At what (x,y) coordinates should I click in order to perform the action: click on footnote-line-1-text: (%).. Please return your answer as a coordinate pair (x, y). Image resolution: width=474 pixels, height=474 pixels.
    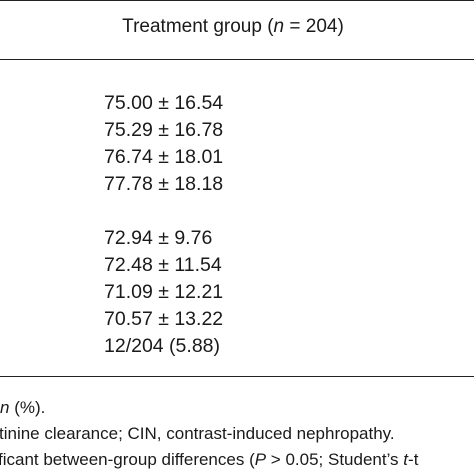
    Looking at the image, I should click on (27, 407).